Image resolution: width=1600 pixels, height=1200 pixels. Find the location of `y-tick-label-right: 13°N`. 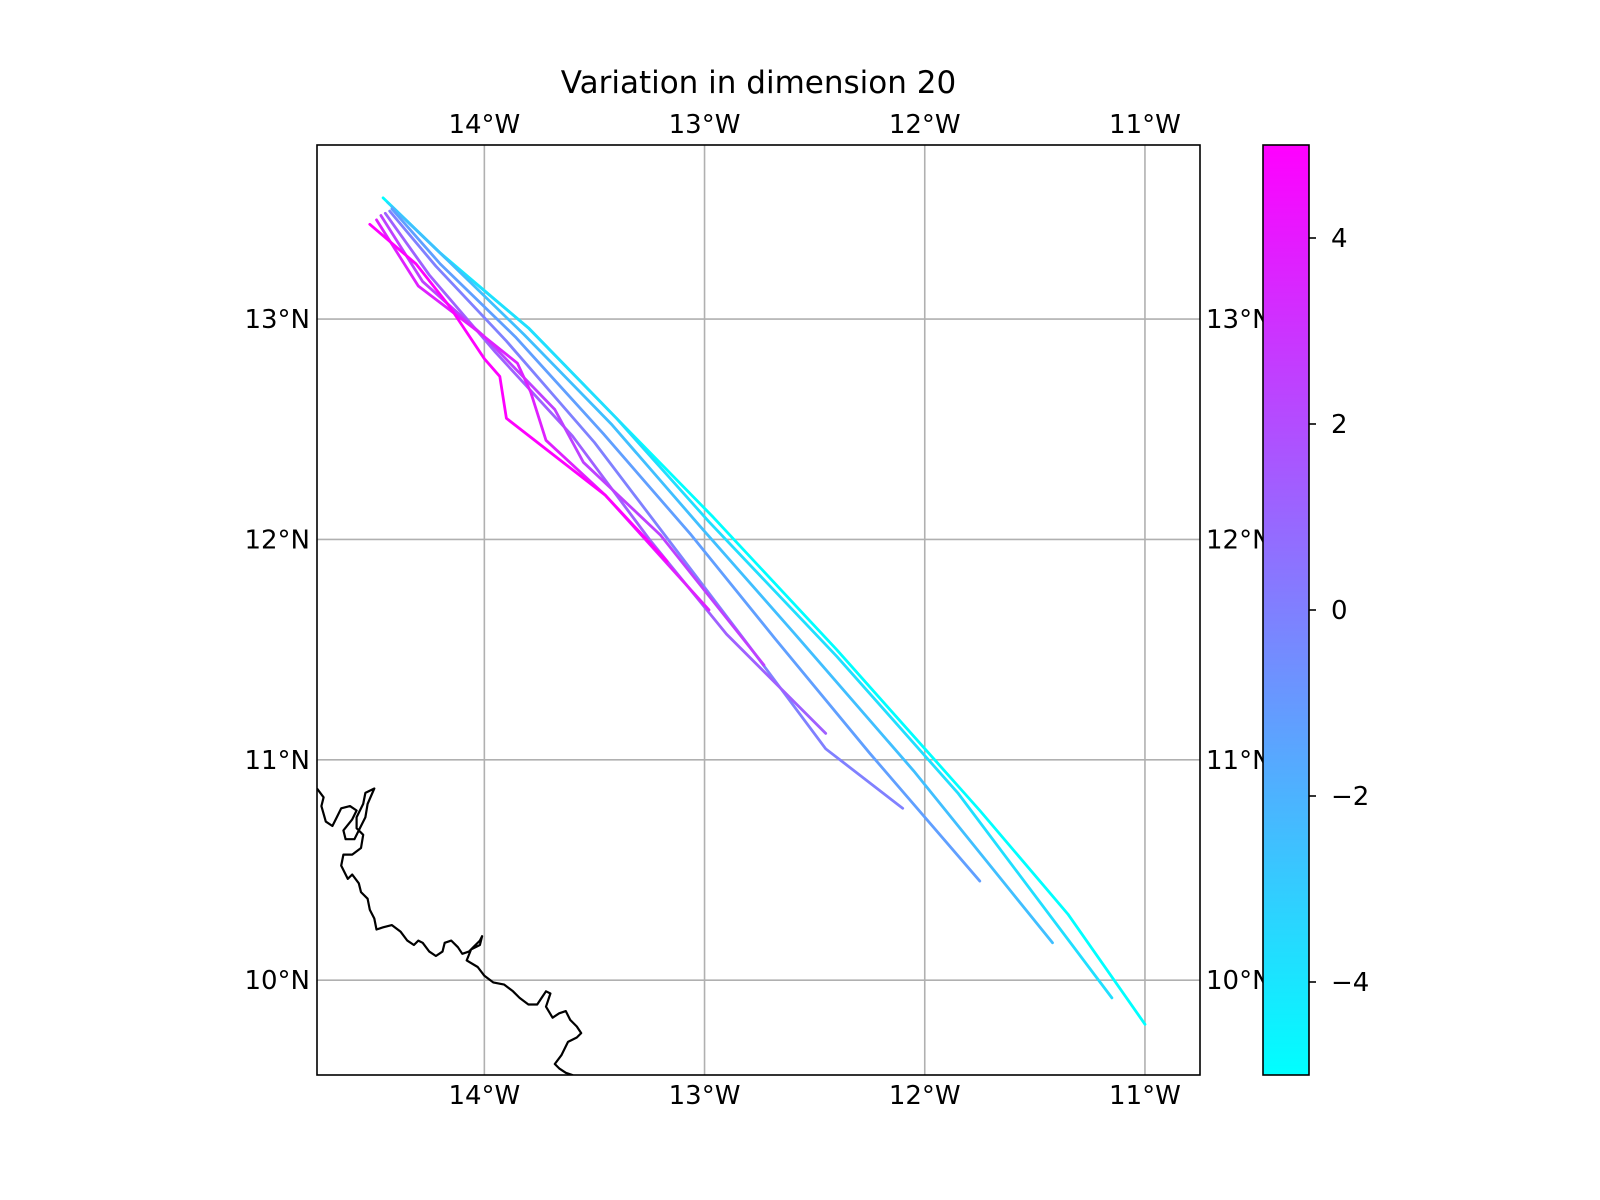

y-tick-label-right: 13°N is located at coordinates (1239, 320).